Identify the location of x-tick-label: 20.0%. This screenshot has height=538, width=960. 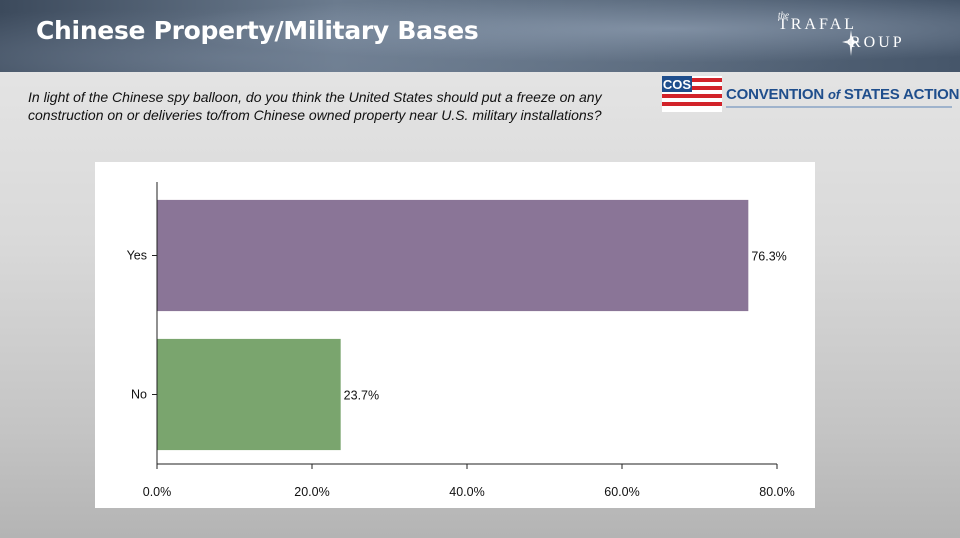
(311, 492).